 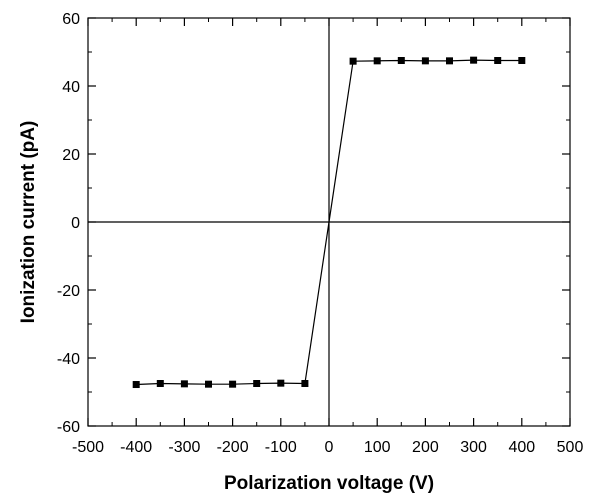 I want to click on y-tick-label: -20, so click(x=68, y=291).